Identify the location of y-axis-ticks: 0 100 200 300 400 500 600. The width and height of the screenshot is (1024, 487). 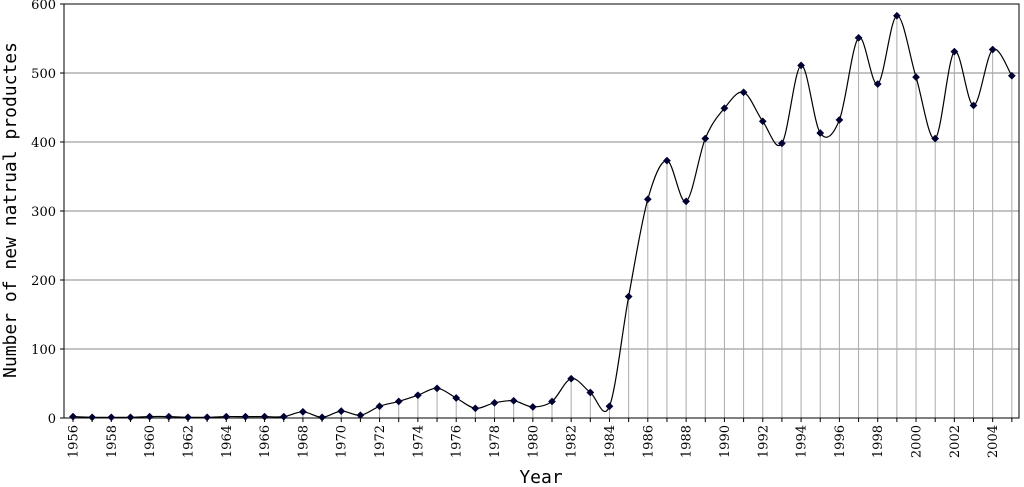
(47, 213).